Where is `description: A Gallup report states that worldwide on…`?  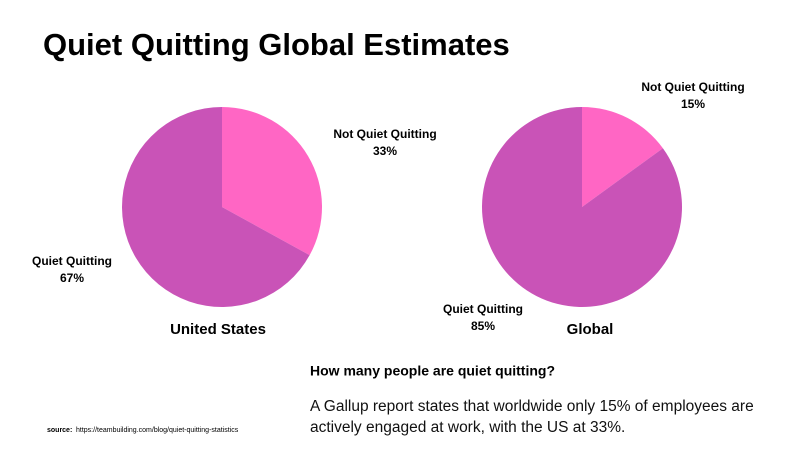 description: A Gallup report states that worldwide on… is located at coordinates (532, 417).